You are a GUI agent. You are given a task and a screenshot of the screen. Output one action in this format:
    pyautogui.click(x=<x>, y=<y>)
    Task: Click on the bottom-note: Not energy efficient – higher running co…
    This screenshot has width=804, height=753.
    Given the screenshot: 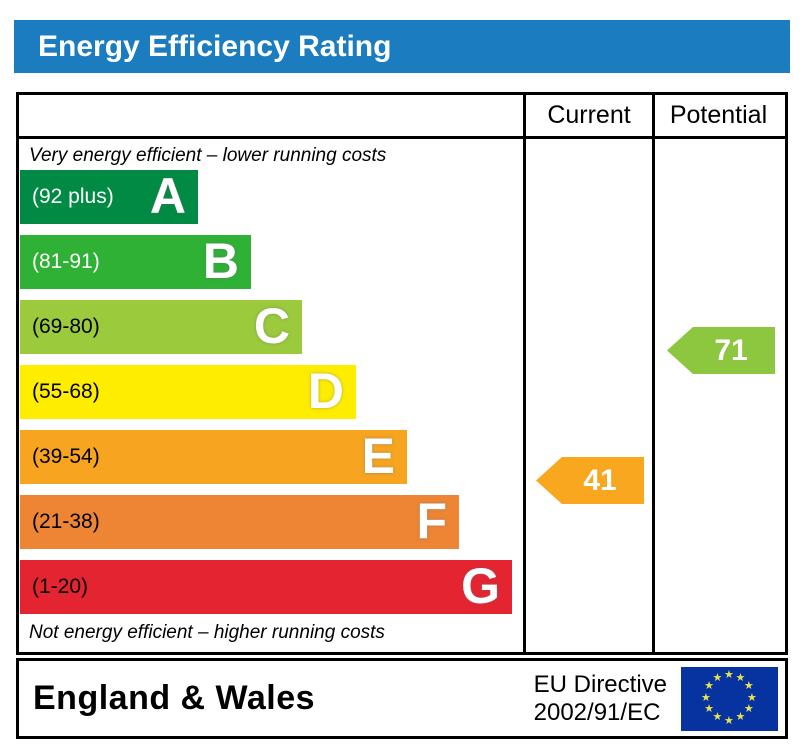 What is the action you would take?
    pyautogui.click(x=207, y=632)
    